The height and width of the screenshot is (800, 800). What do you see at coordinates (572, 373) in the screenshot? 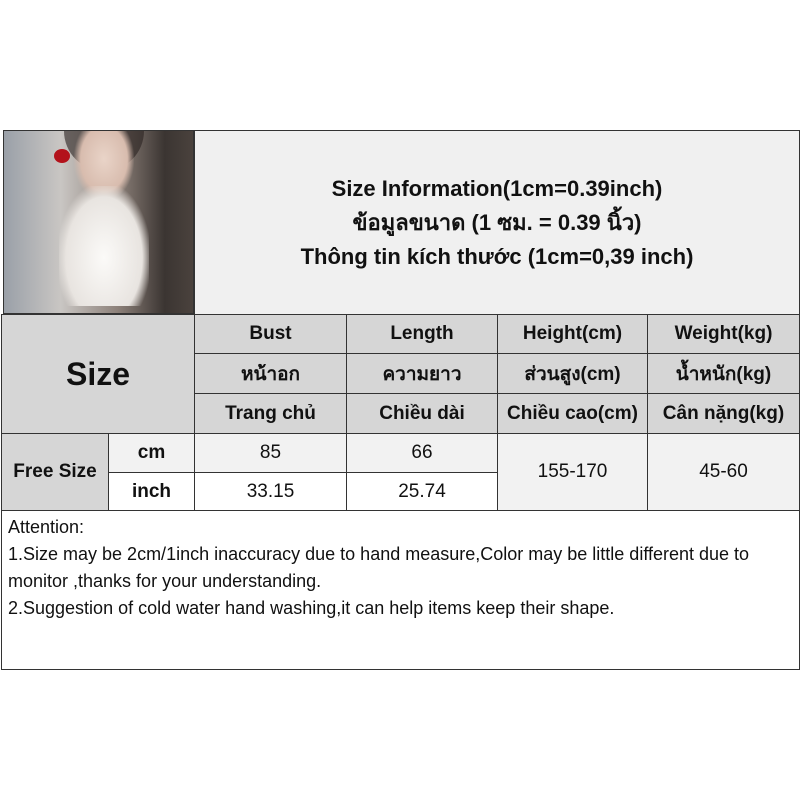
I see `header-height-th: ส่วนสูง(cm)` at bounding box center [572, 373].